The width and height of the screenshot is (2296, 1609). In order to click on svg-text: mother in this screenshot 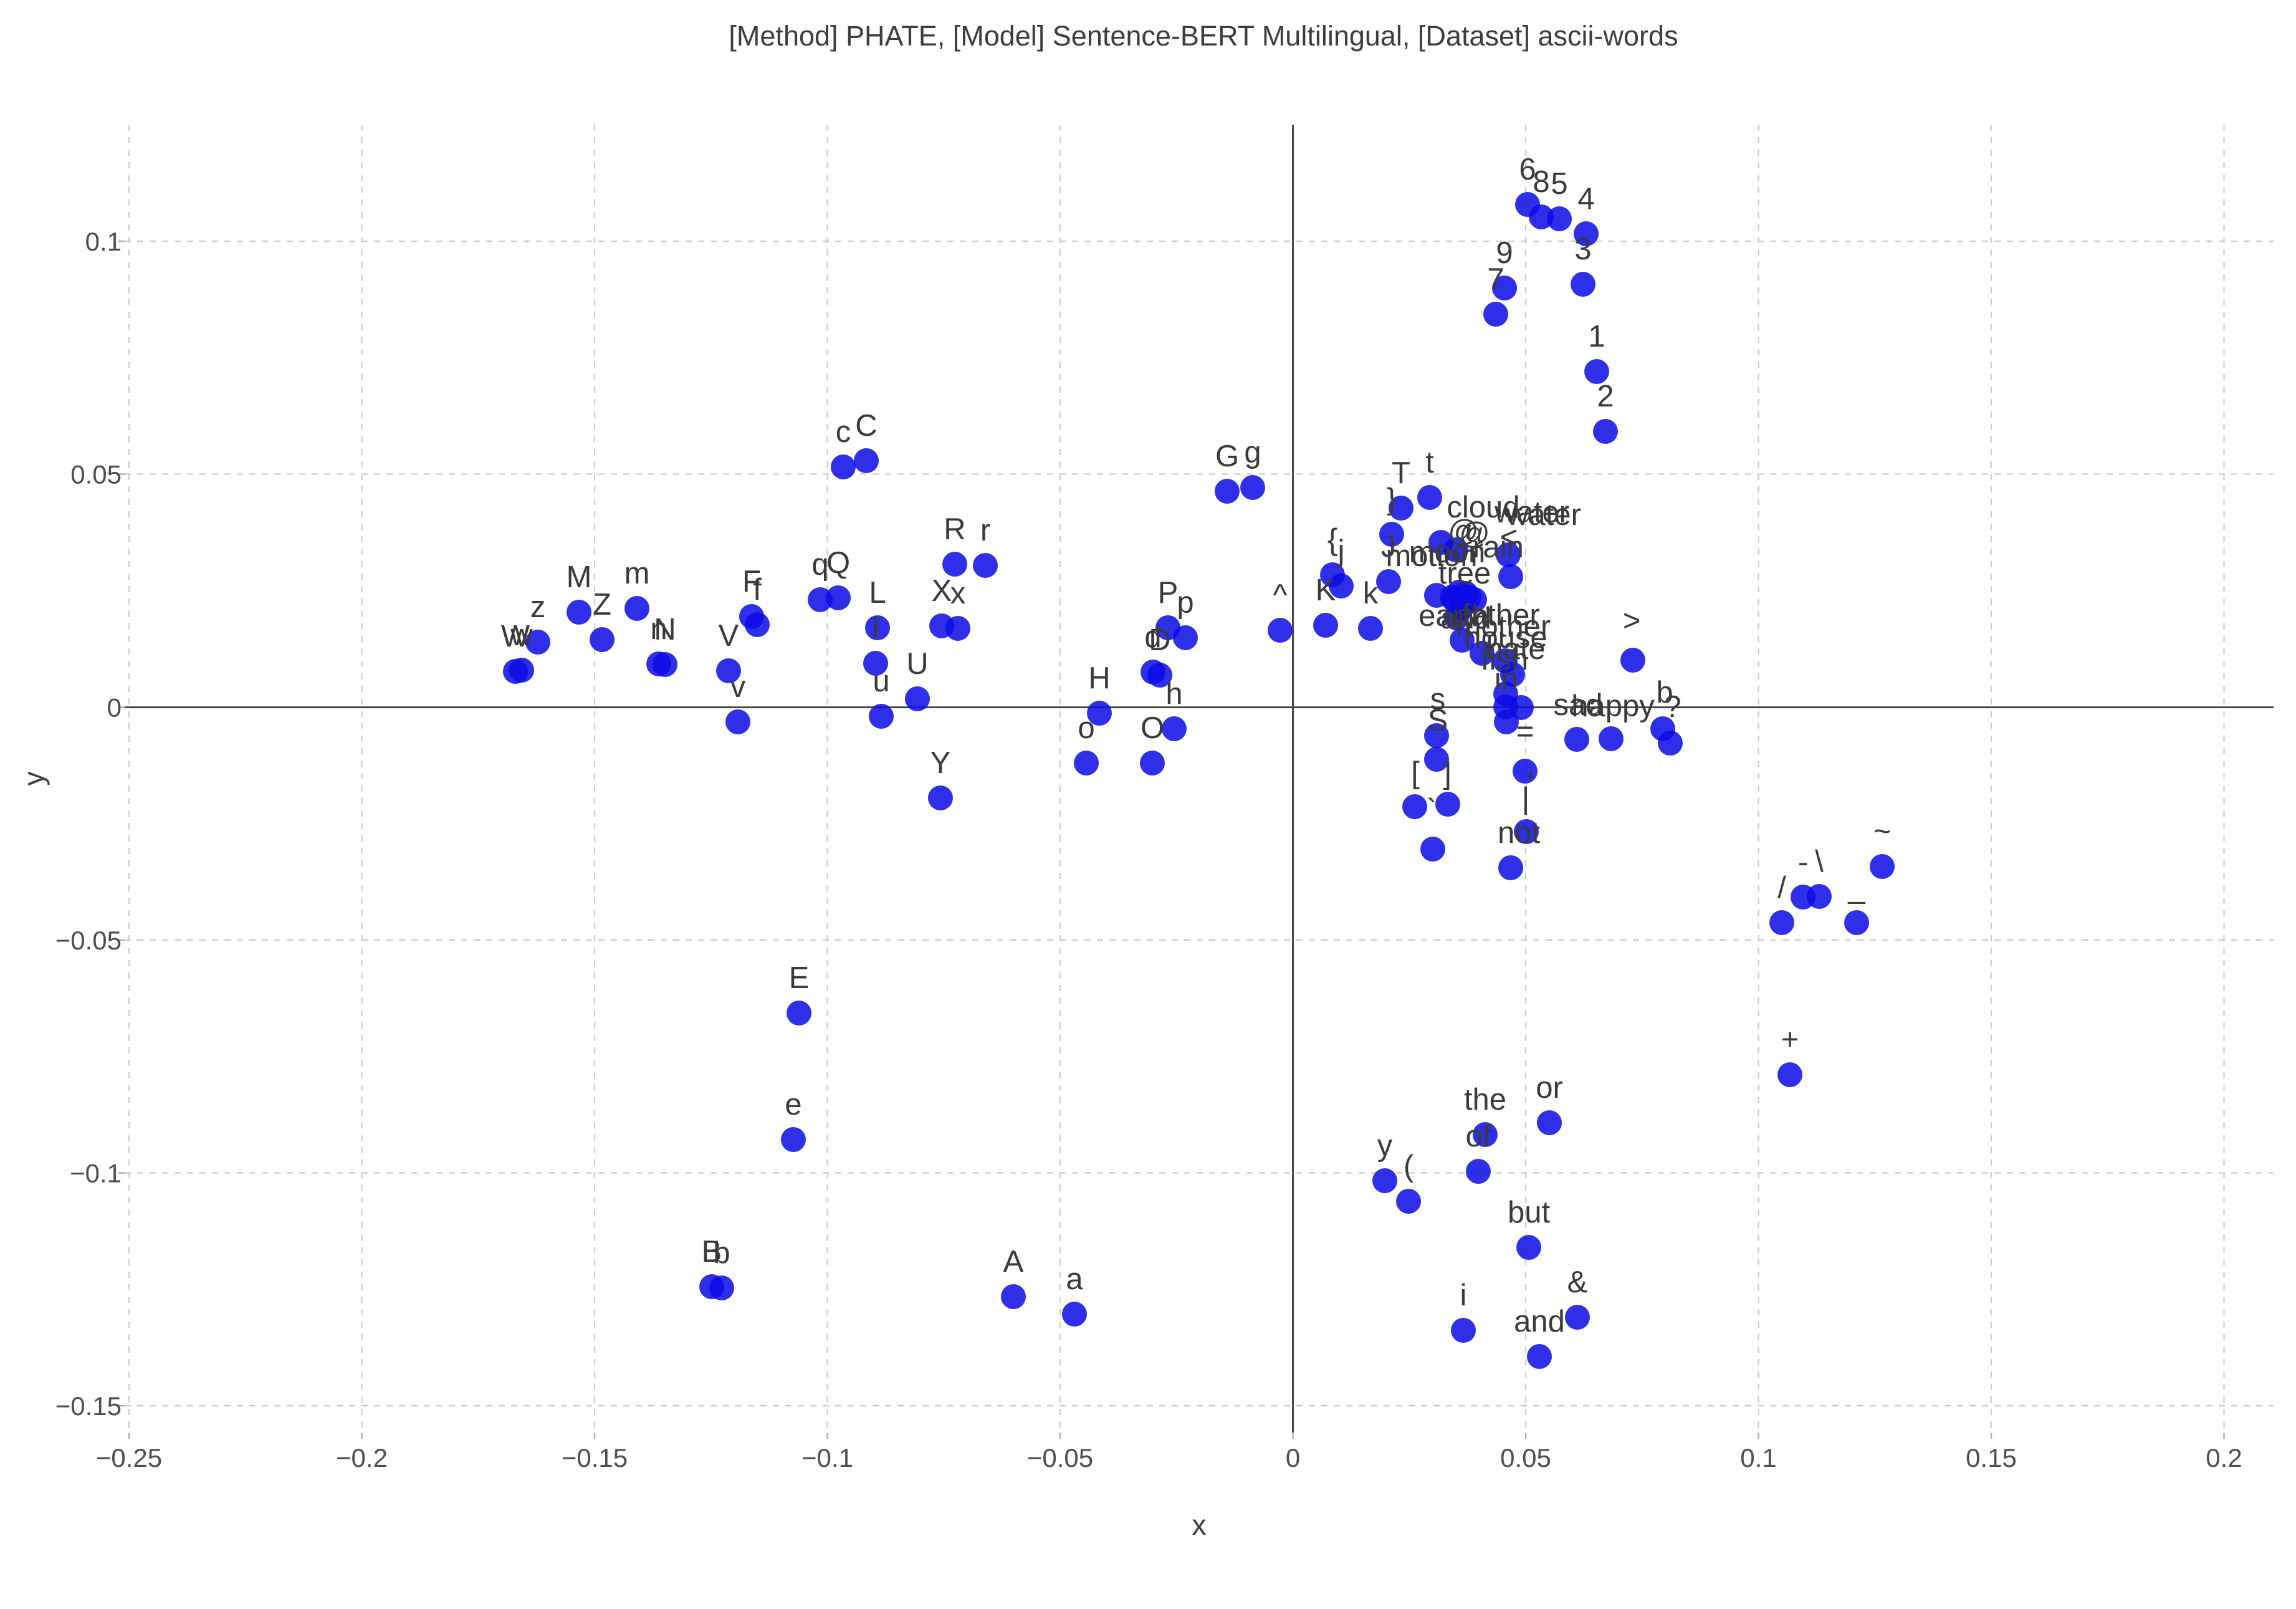, I will do `click(1503, 626)`.